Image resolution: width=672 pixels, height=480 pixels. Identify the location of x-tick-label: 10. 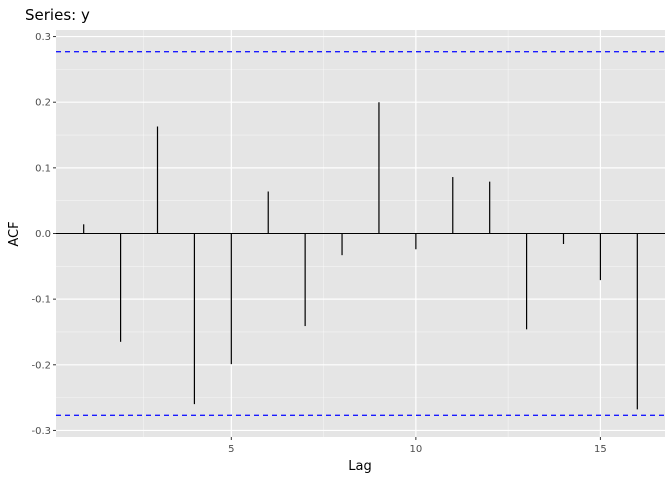
(415, 449).